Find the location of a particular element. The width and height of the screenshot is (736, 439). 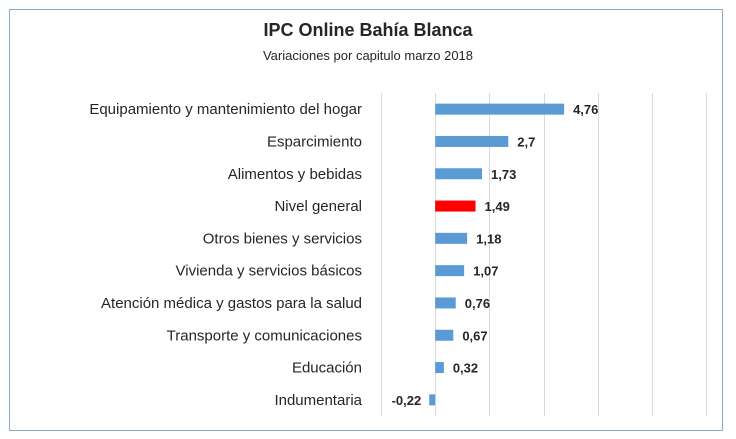

data-label: 0,67 is located at coordinates (474, 335).